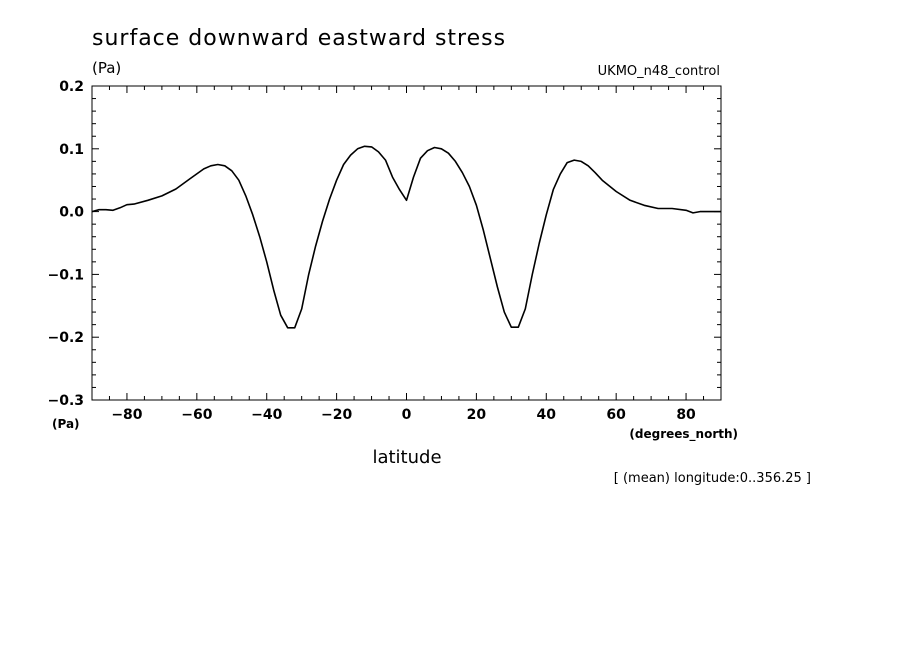 The height and width of the screenshot is (654, 904). I want to click on x-tick-label: 60, so click(616, 415).